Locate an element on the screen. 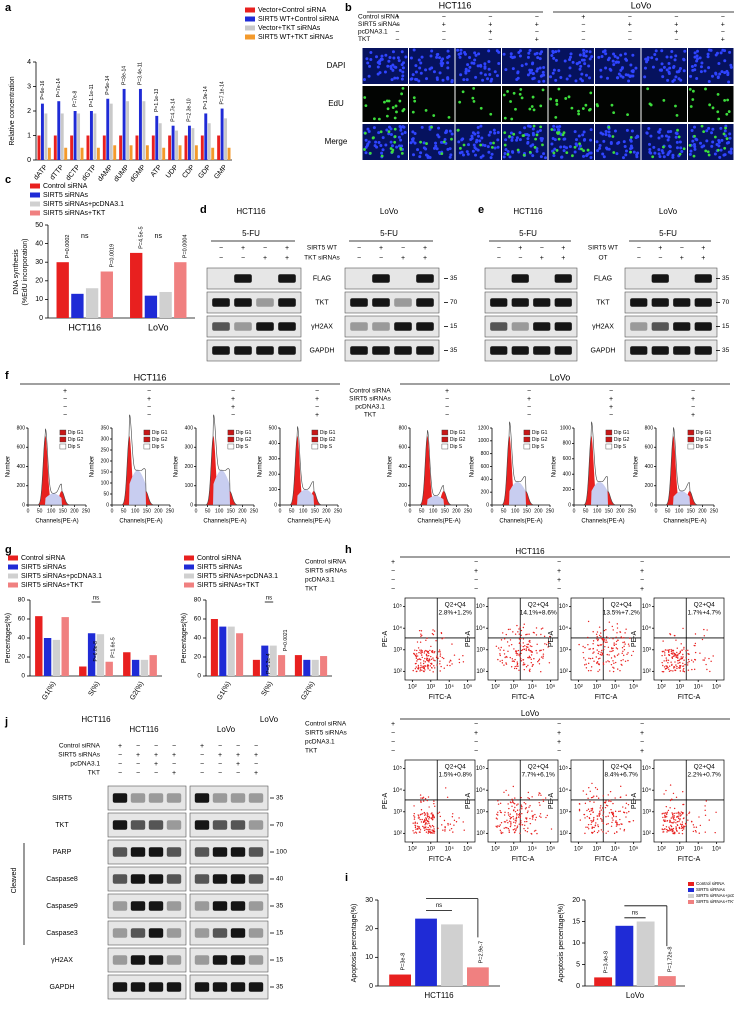 The width and height of the screenshot is (734, 1020). histogram is located at coordinates (309, 466).